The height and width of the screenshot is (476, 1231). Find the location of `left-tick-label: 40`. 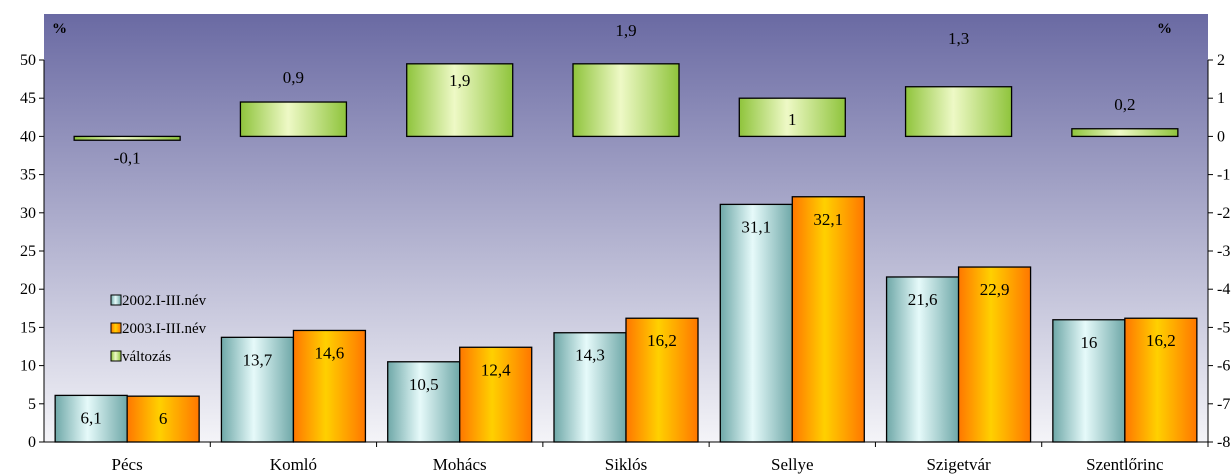

left-tick-label: 40 is located at coordinates (28, 136).